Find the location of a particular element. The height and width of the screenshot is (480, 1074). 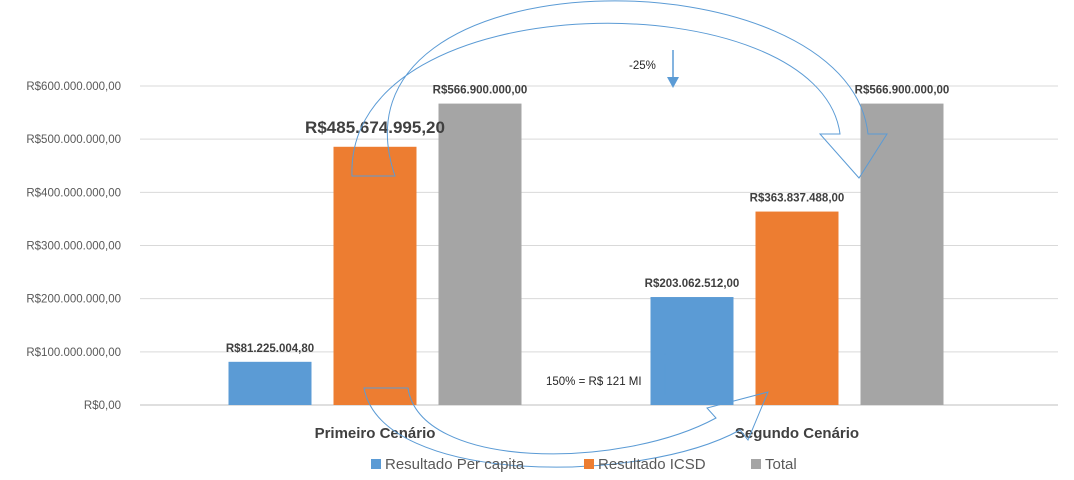

legend-label: Total is located at coordinates (781, 464).